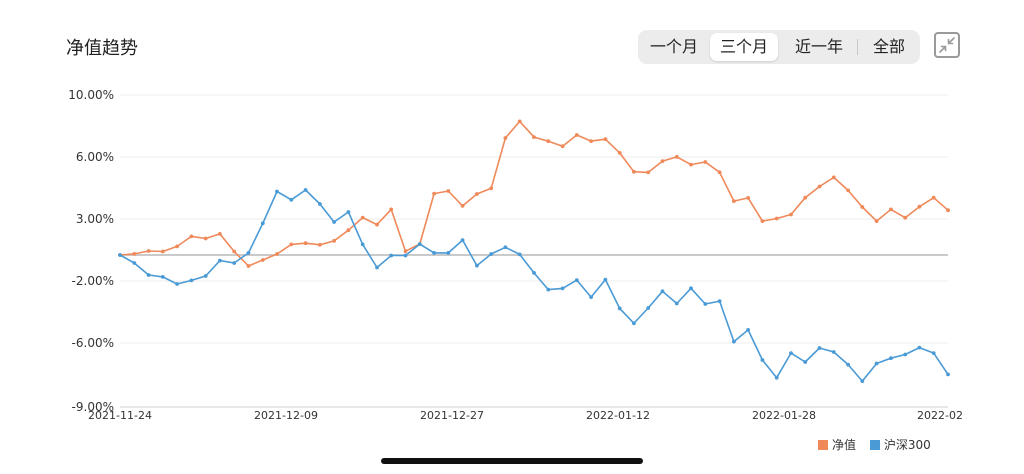 This screenshot has width=1024, height=474. I want to click on home-indicator-bar, so click(512, 461).